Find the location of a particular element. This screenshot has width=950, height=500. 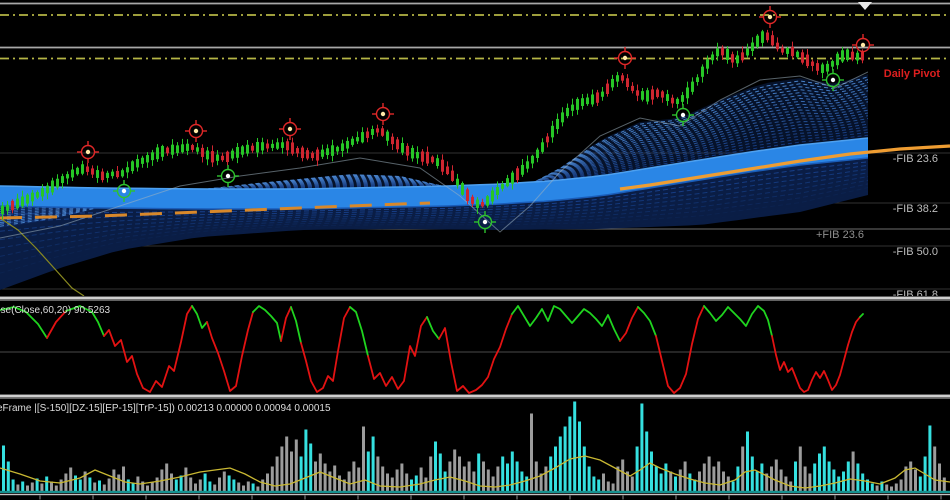

axis-line is located at coordinates (475, 494).